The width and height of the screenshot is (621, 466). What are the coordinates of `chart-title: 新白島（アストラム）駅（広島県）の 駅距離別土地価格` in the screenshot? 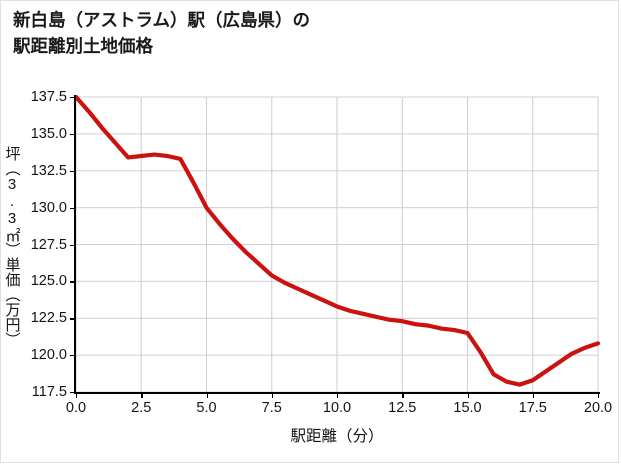 It's located at (161, 33).